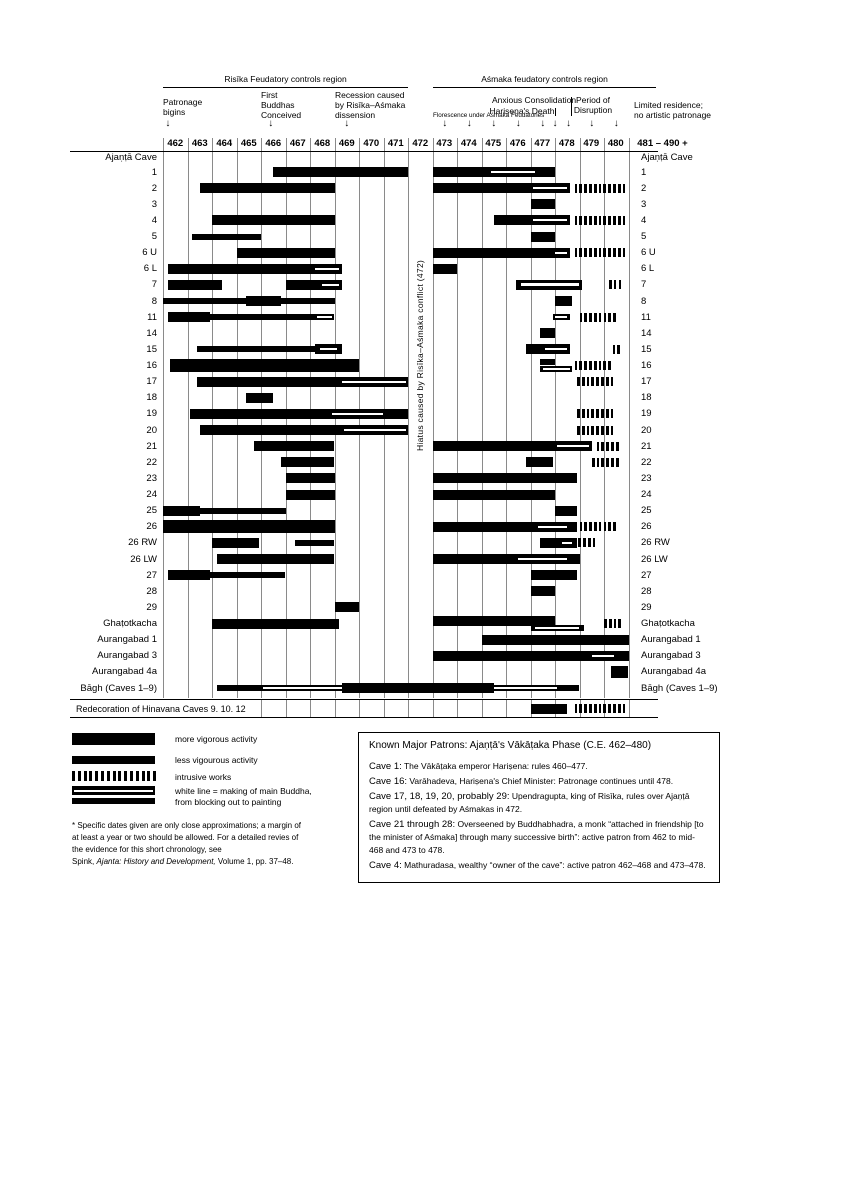 The image size is (848, 1200). What do you see at coordinates (646, 511) in the screenshot?
I see `cave-label-right: 25` at bounding box center [646, 511].